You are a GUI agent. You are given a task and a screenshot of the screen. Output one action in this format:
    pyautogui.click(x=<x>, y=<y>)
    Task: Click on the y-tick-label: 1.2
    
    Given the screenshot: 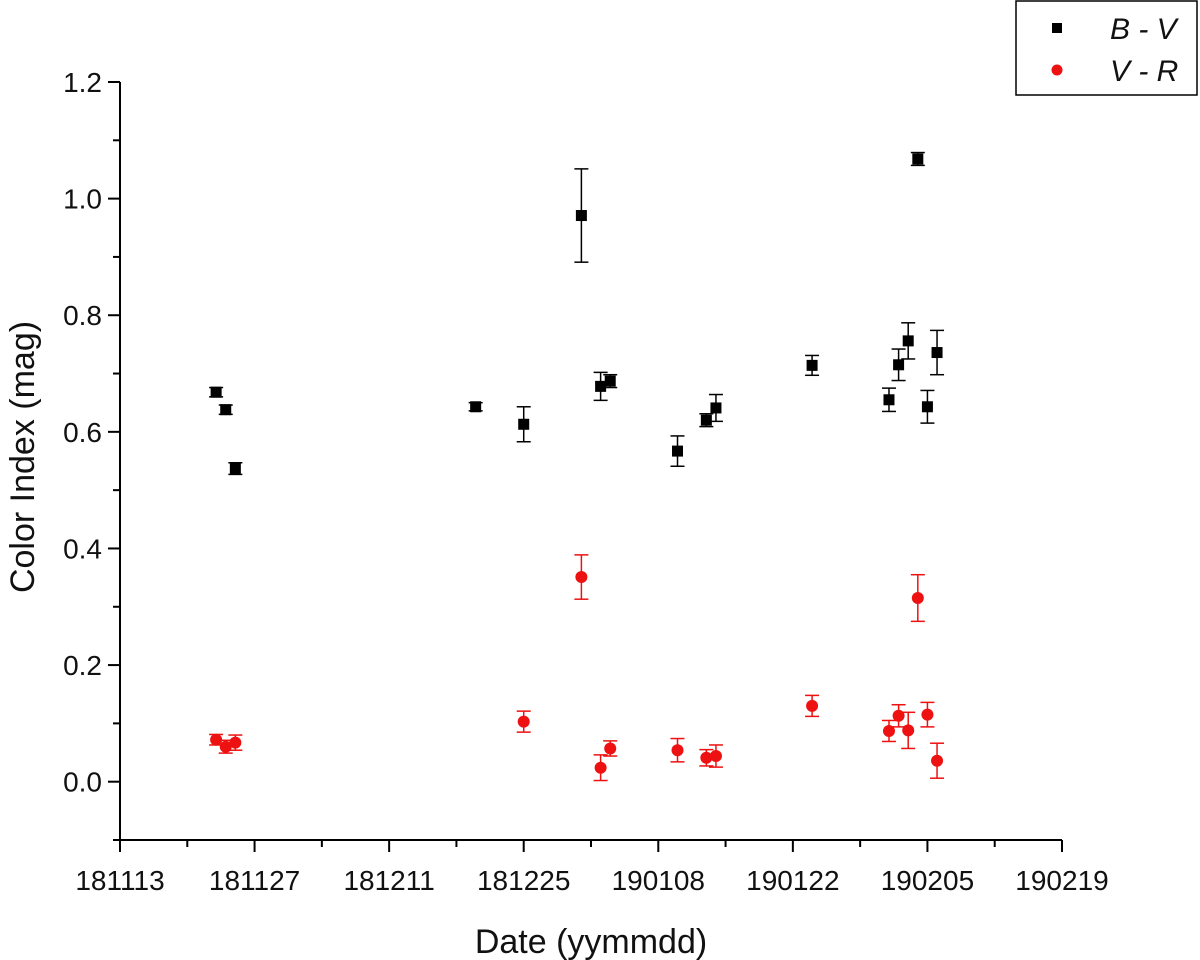 What is the action you would take?
    pyautogui.click(x=82, y=82)
    